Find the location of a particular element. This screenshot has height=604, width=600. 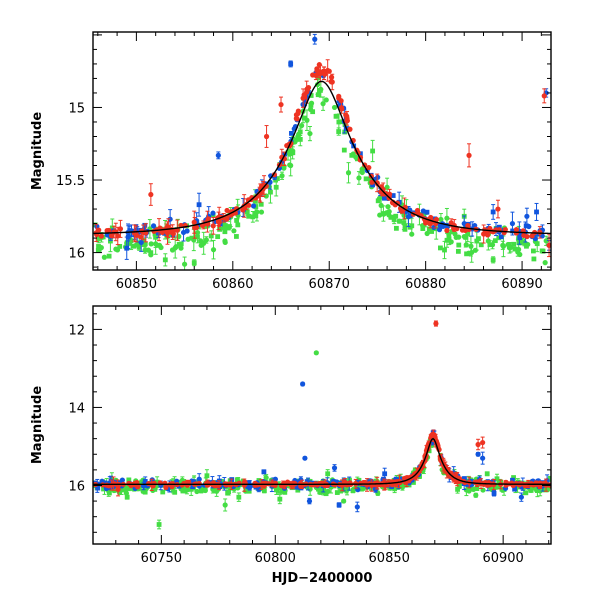

x-tick-label: 60880 is located at coordinates (425, 284).